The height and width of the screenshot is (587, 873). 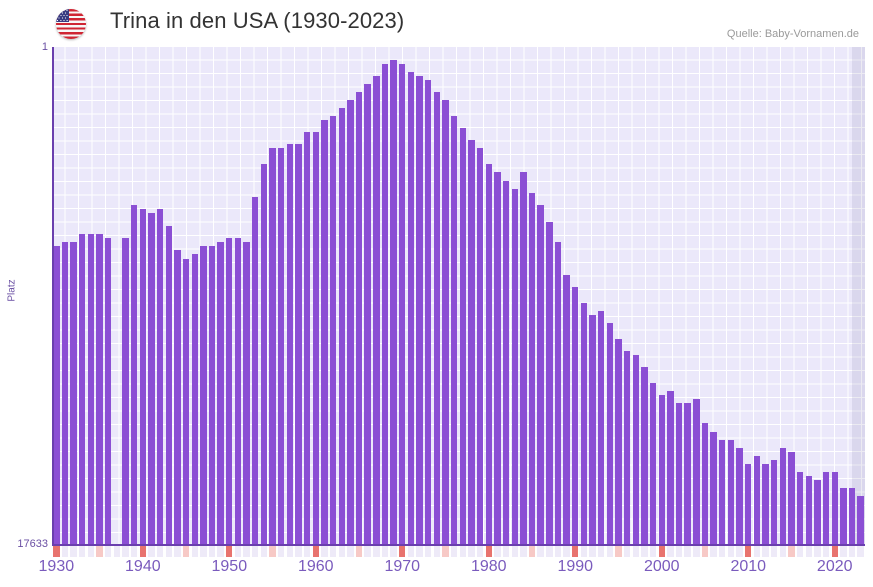 I want to click on bar-2007, so click(x=722, y=492).